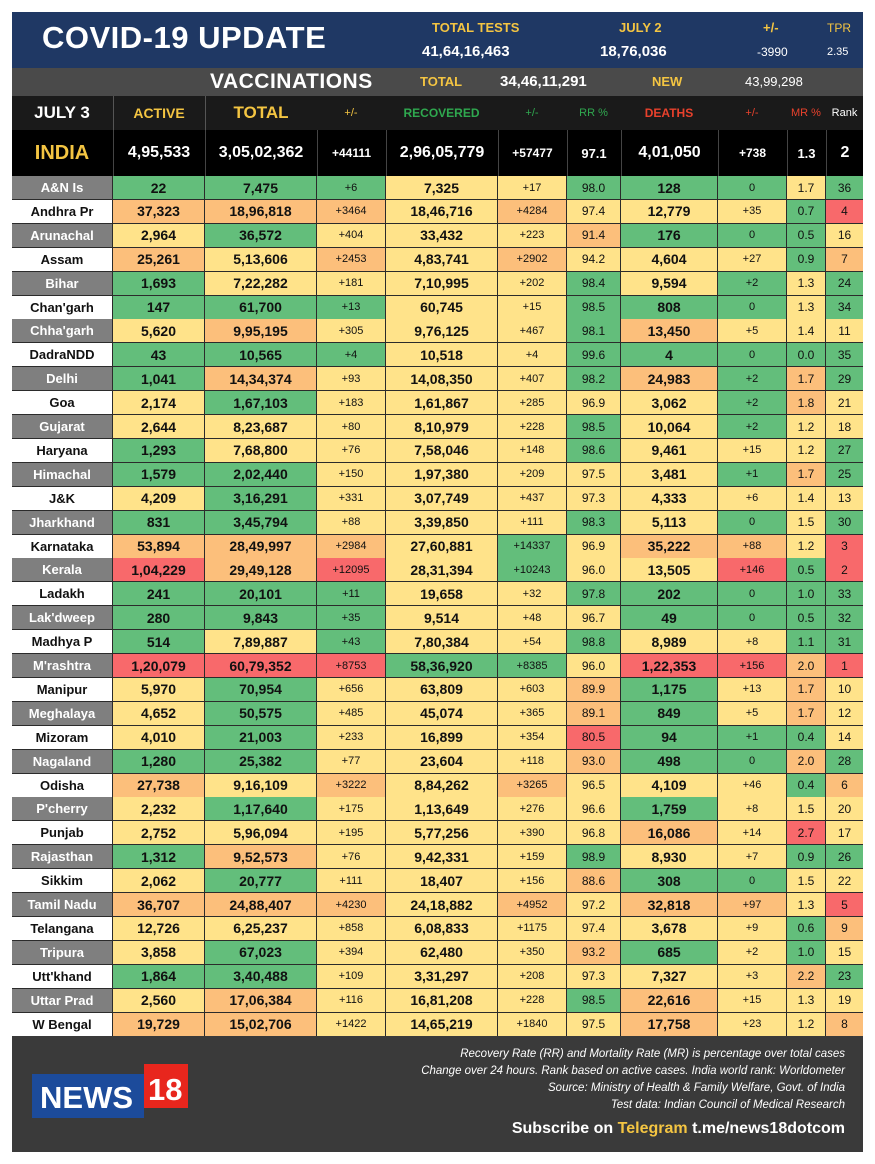 The image size is (875, 1164). What do you see at coordinates (806, 259) in the screenshot?
I see `cell-mr: 0.9` at bounding box center [806, 259].